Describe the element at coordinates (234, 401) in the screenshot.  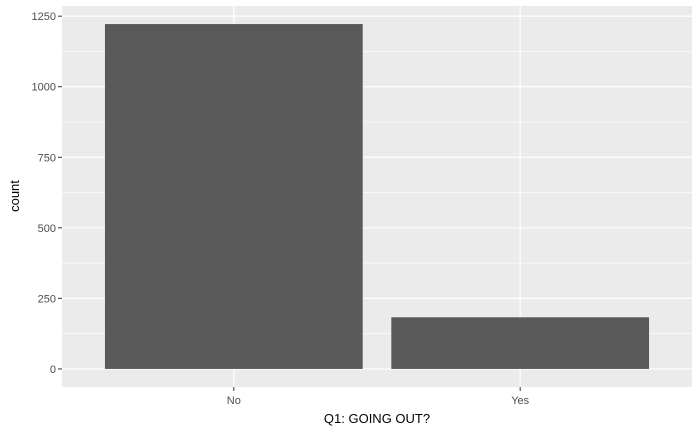
I see `x-tick-label: No` at that location.